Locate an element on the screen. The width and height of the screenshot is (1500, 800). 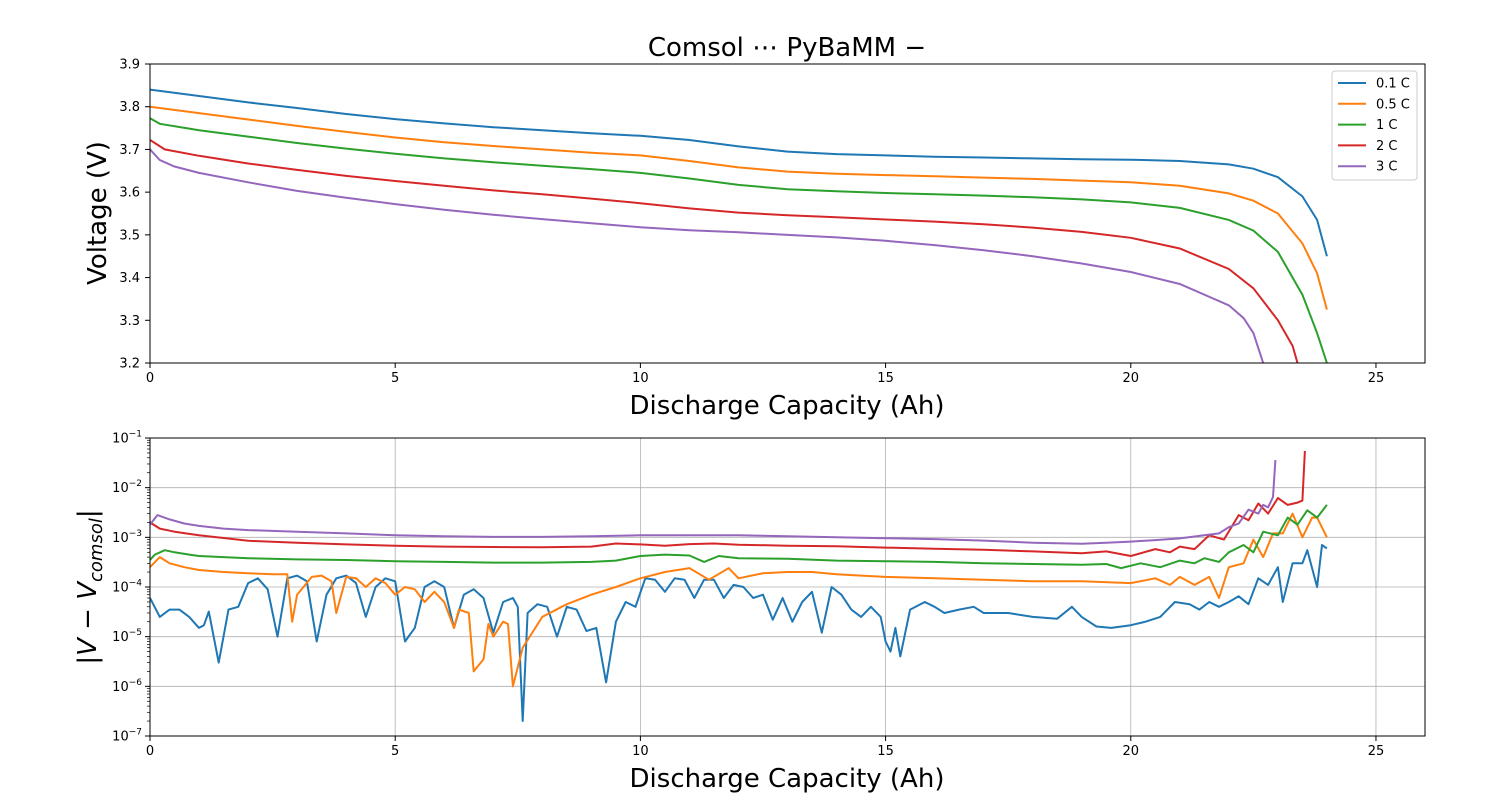
voltage-y-tick-label: 3.5 is located at coordinates (129, 235).